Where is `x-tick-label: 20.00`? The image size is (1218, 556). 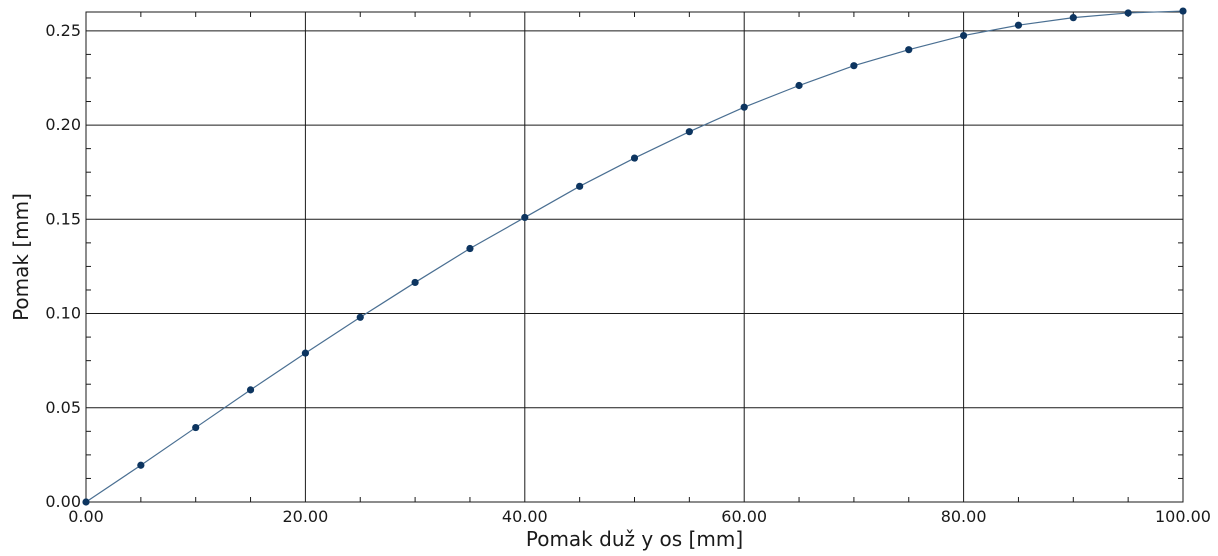
x-tick-label: 20.00 is located at coordinates (305, 516).